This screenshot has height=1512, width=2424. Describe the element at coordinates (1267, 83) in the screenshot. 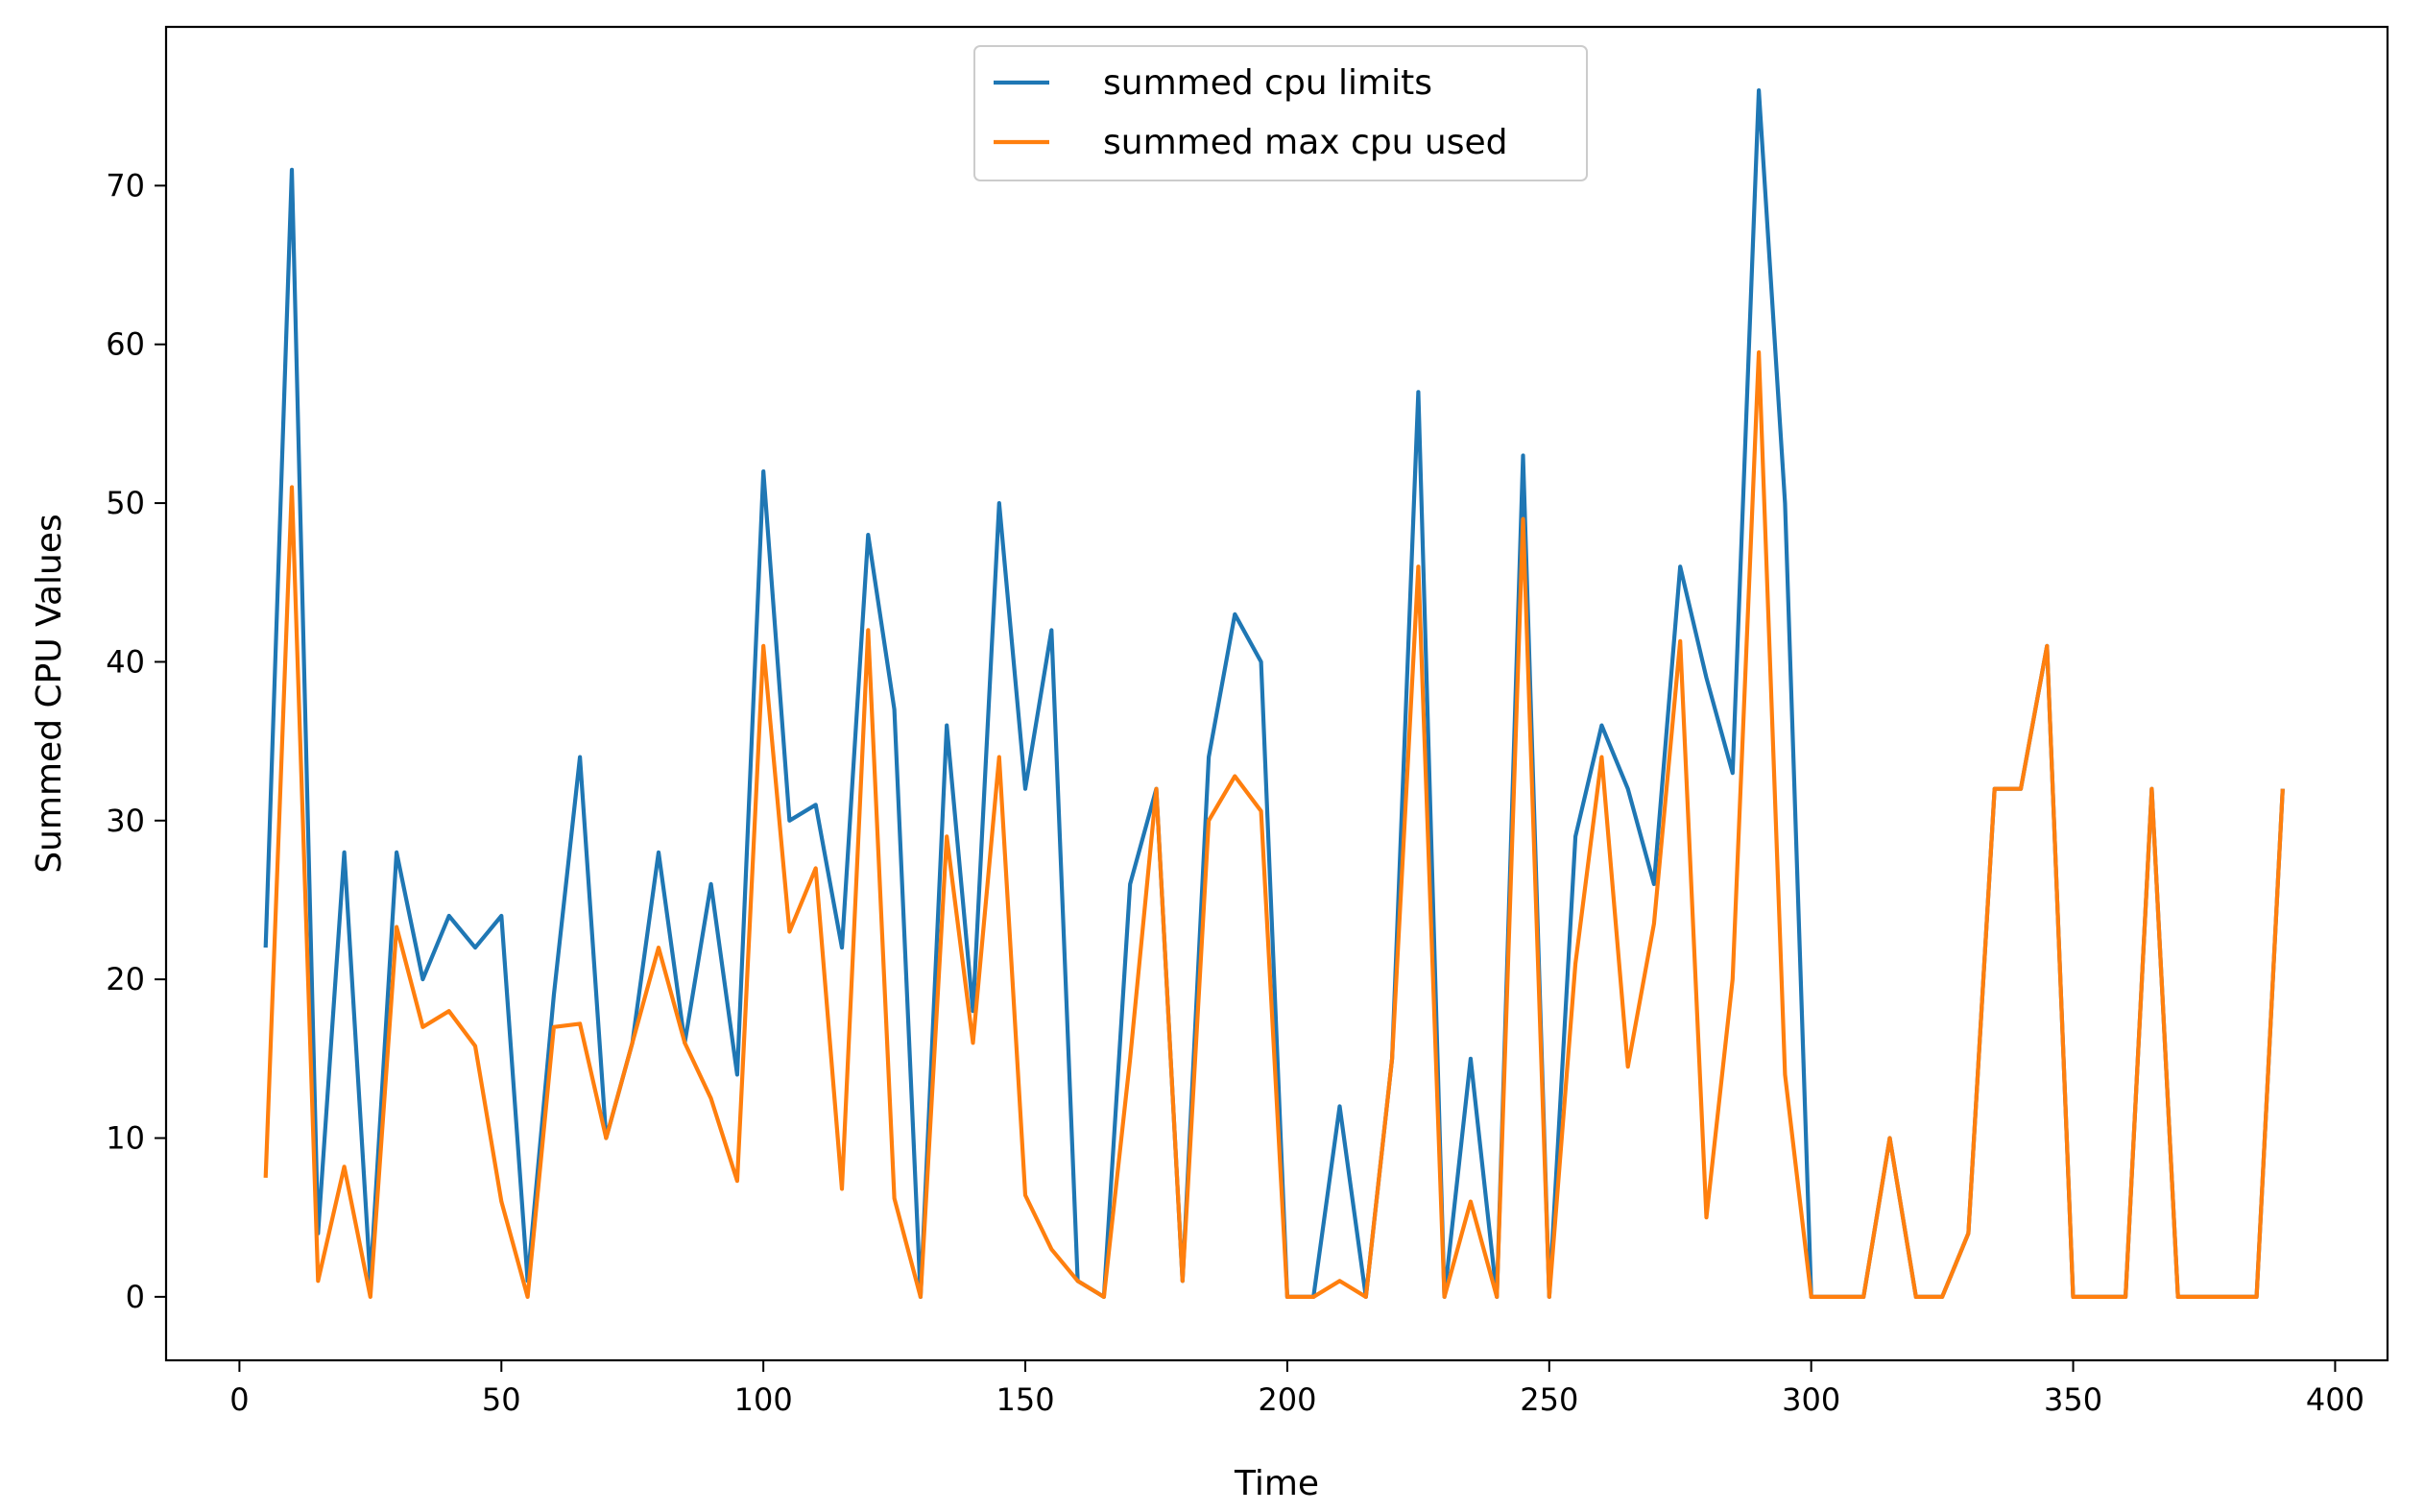

I see `legend-label-1: summed cpu limits` at that location.